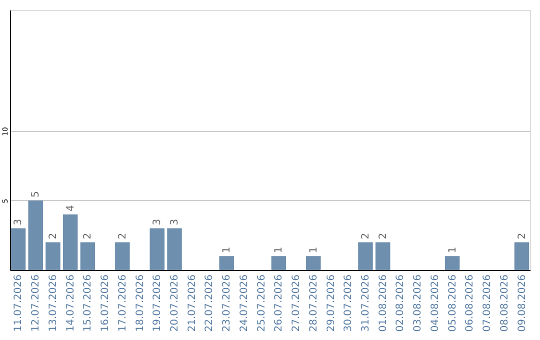 The image size is (540, 340). I want to click on x-tick-label: 04.08.2026, so click(435, 303).